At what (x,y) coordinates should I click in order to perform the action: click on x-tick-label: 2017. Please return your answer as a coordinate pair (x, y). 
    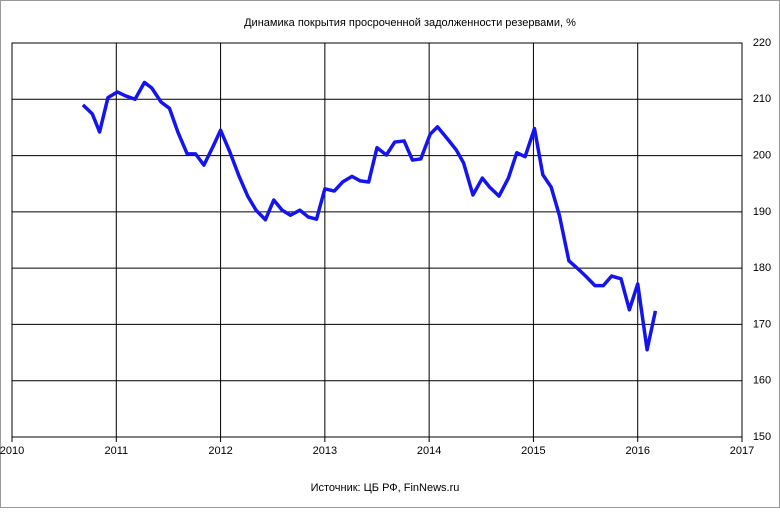
    Looking at the image, I should click on (742, 451).